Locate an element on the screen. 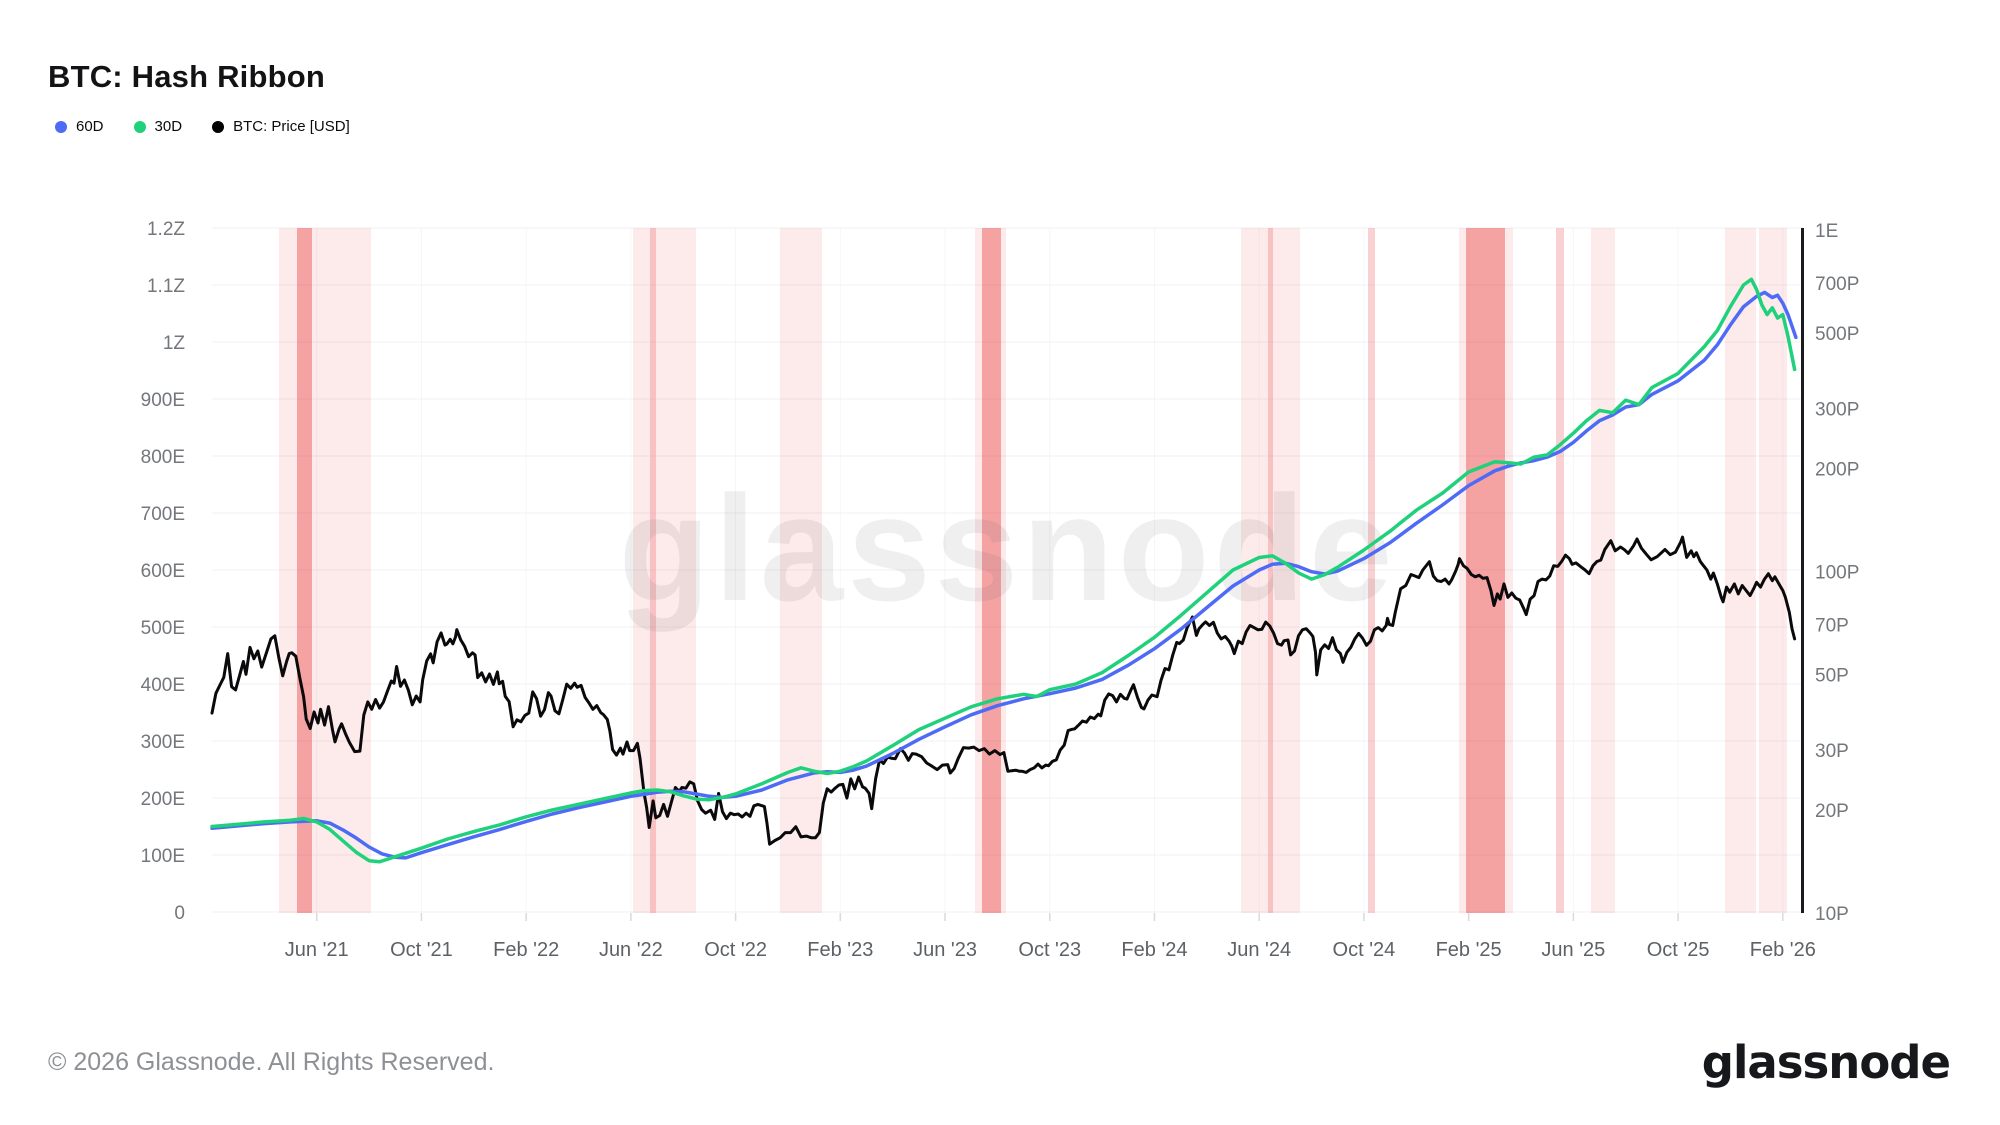 The image size is (2000, 1125). x-axis-tick-label: Feb '23 is located at coordinates (840, 950).